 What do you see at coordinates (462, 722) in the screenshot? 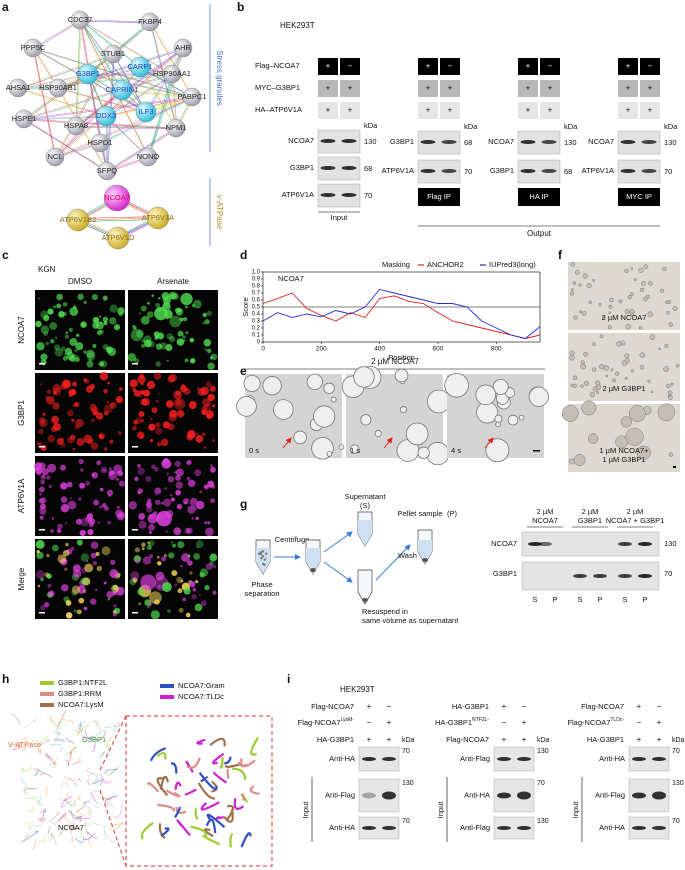
I see `construct-label: HA-G3BP1NTF2L-` at bounding box center [462, 722].